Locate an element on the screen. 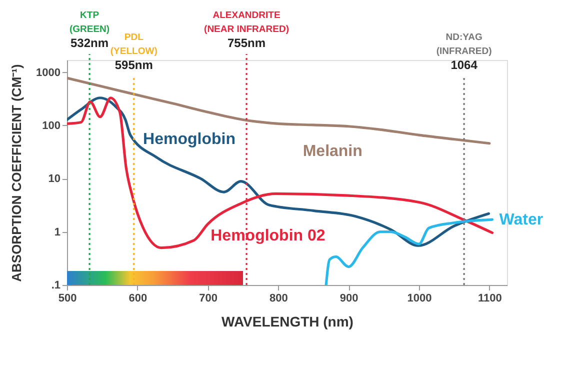 The height and width of the screenshot is (368, 580). x-tick-label: 900 is located at coordinates (349, 298).